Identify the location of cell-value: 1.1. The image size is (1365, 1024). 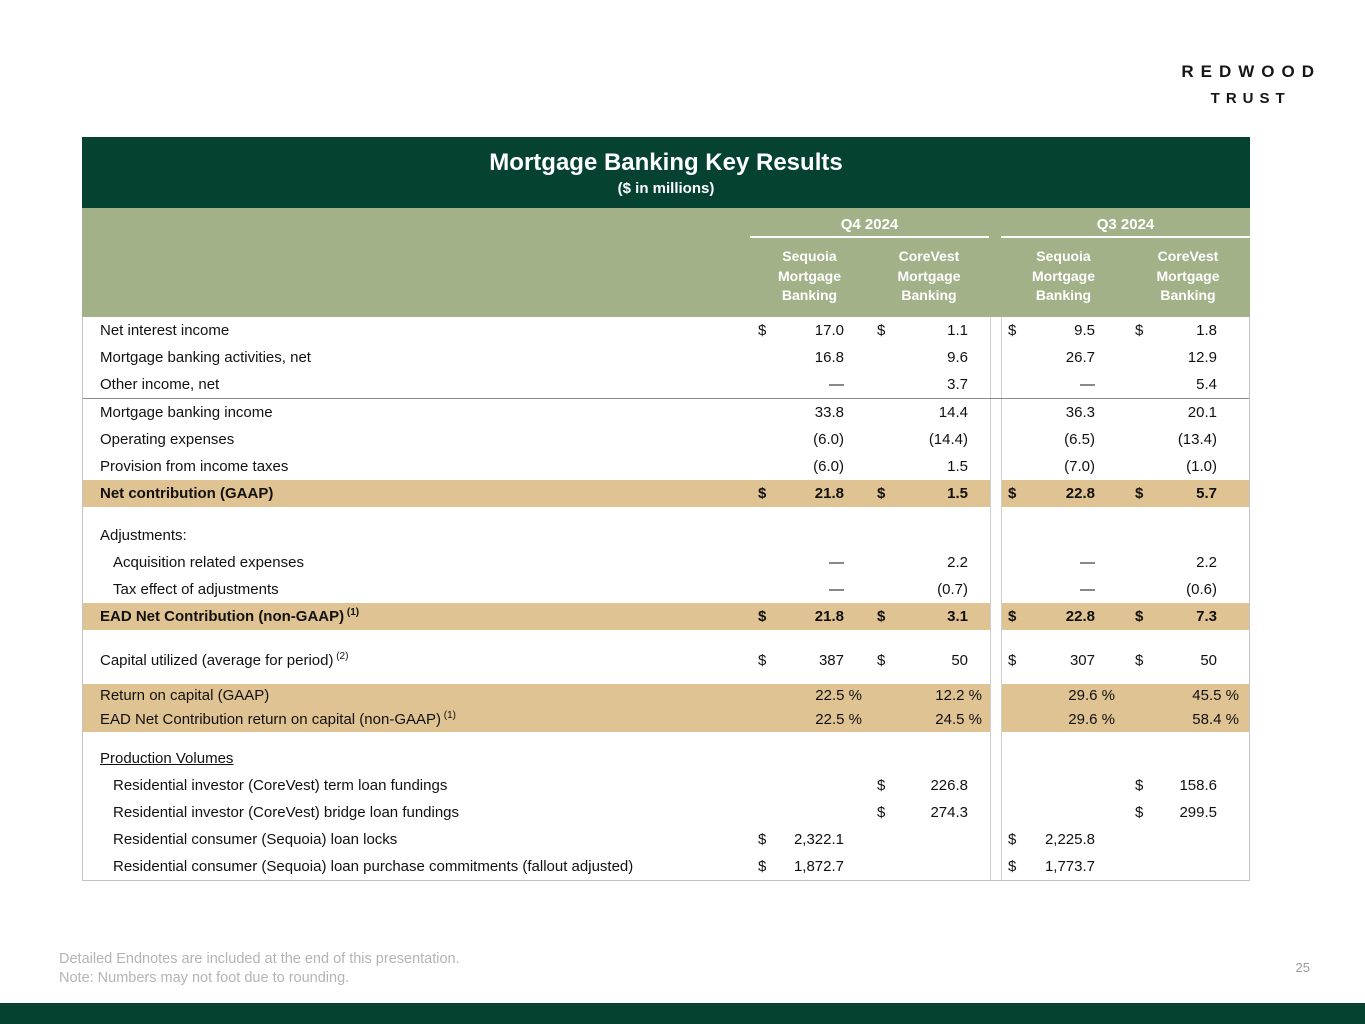
(957, 330).